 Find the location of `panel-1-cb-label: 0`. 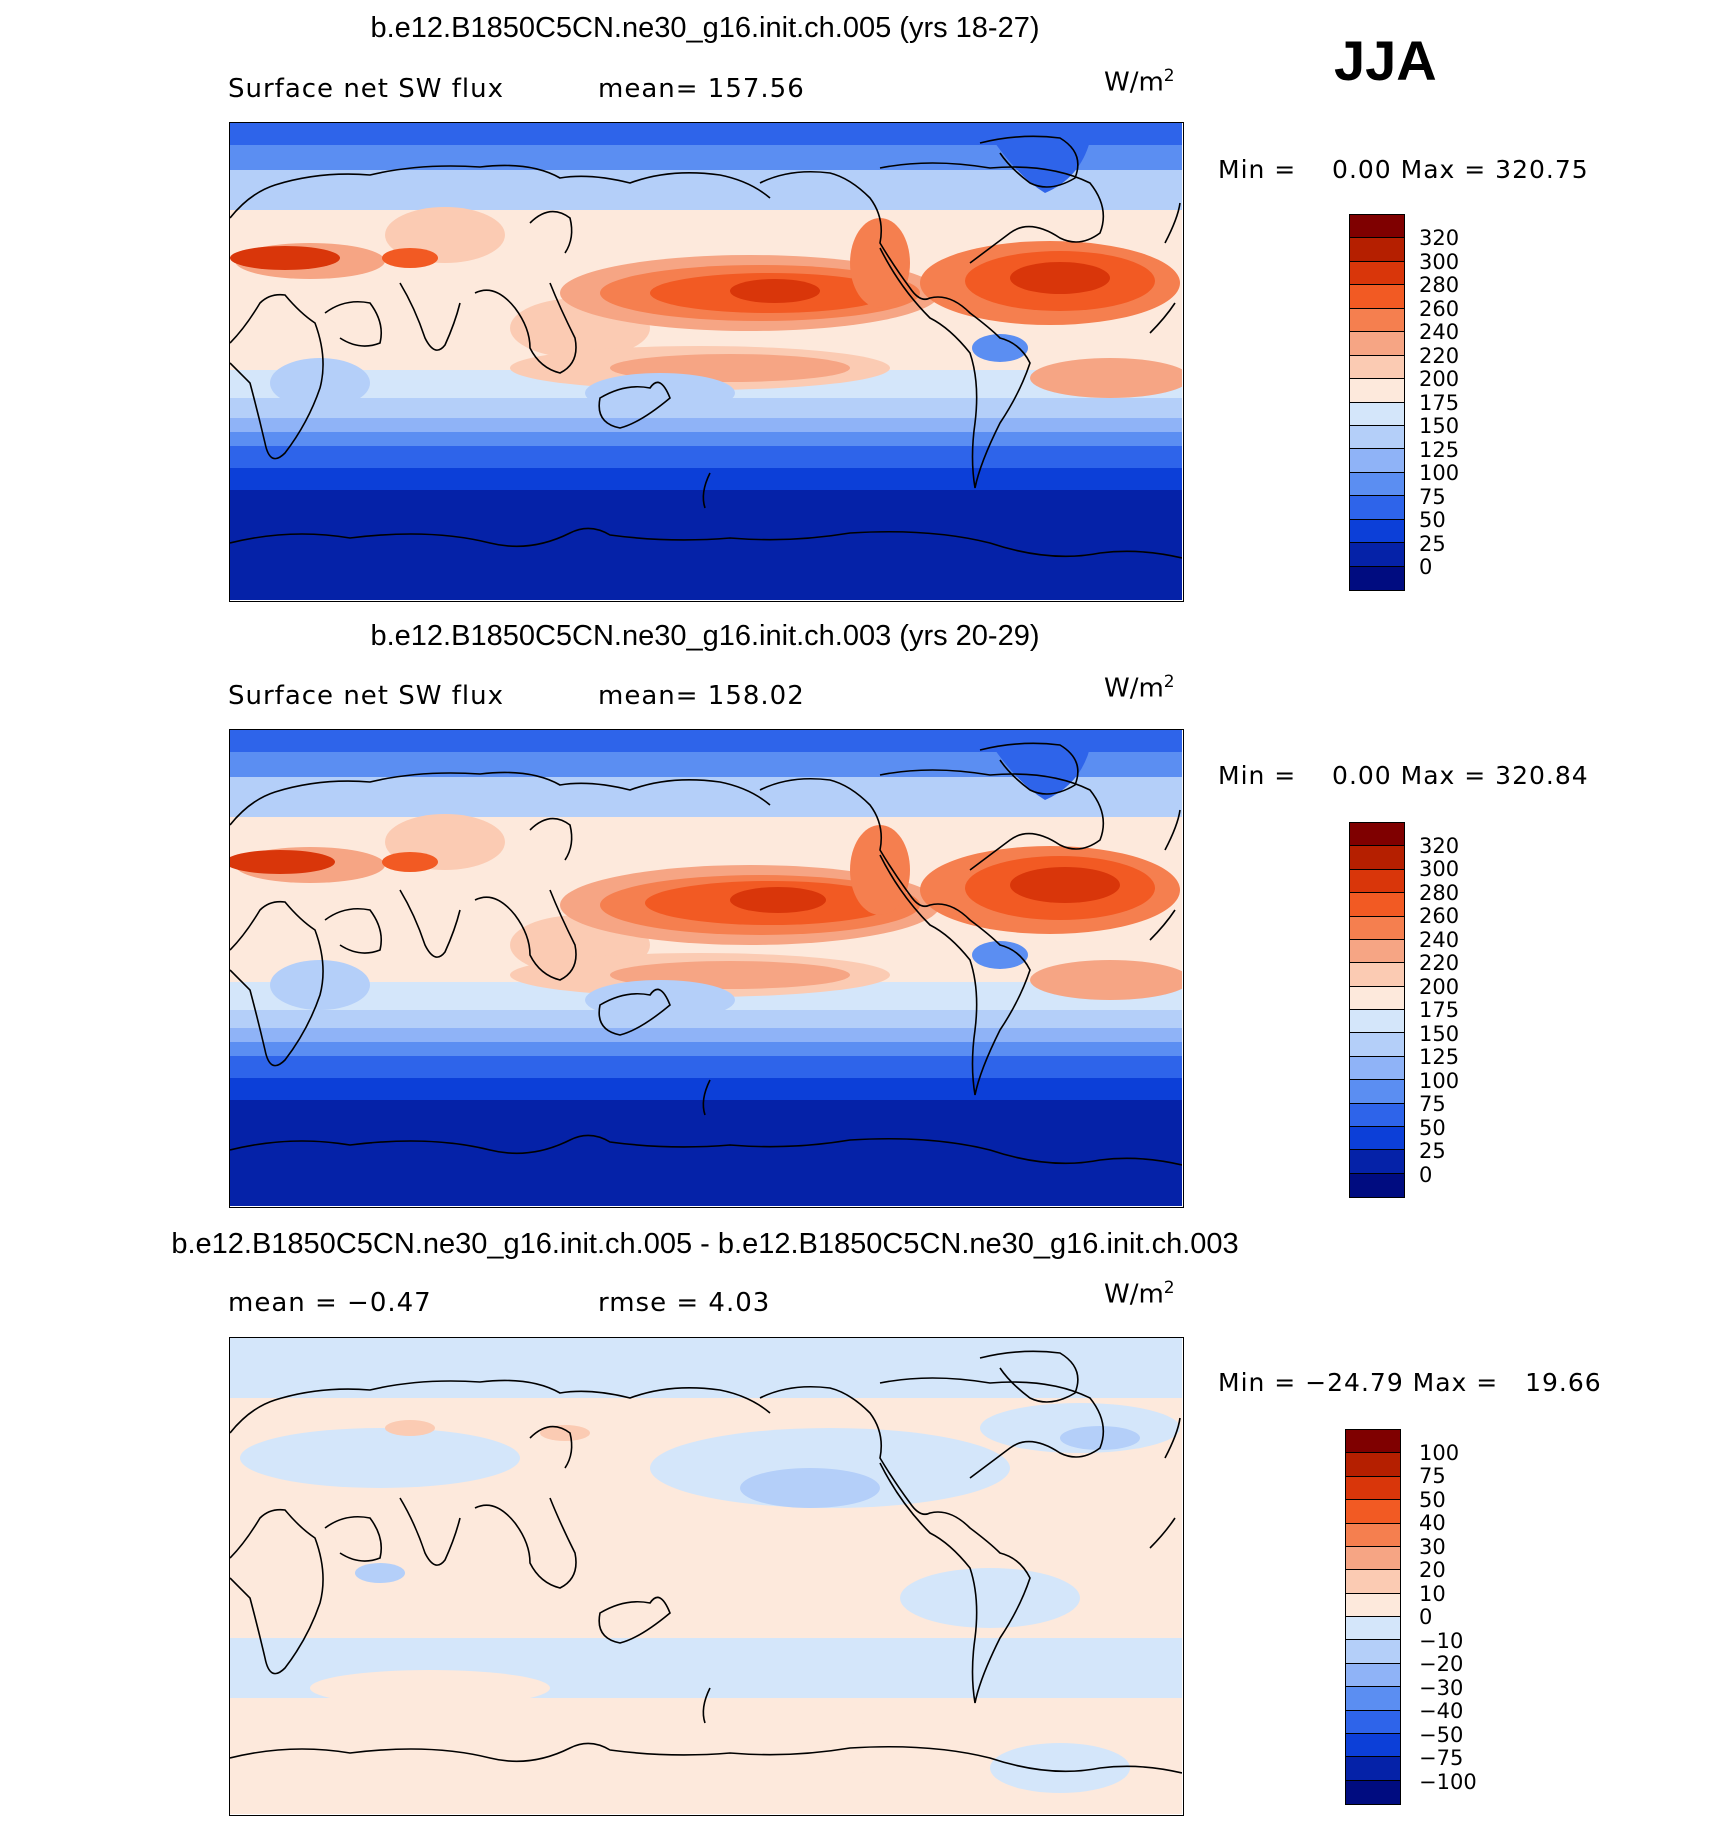

panel-1-cb-label: 0 is located at coordinates (1426, 567).